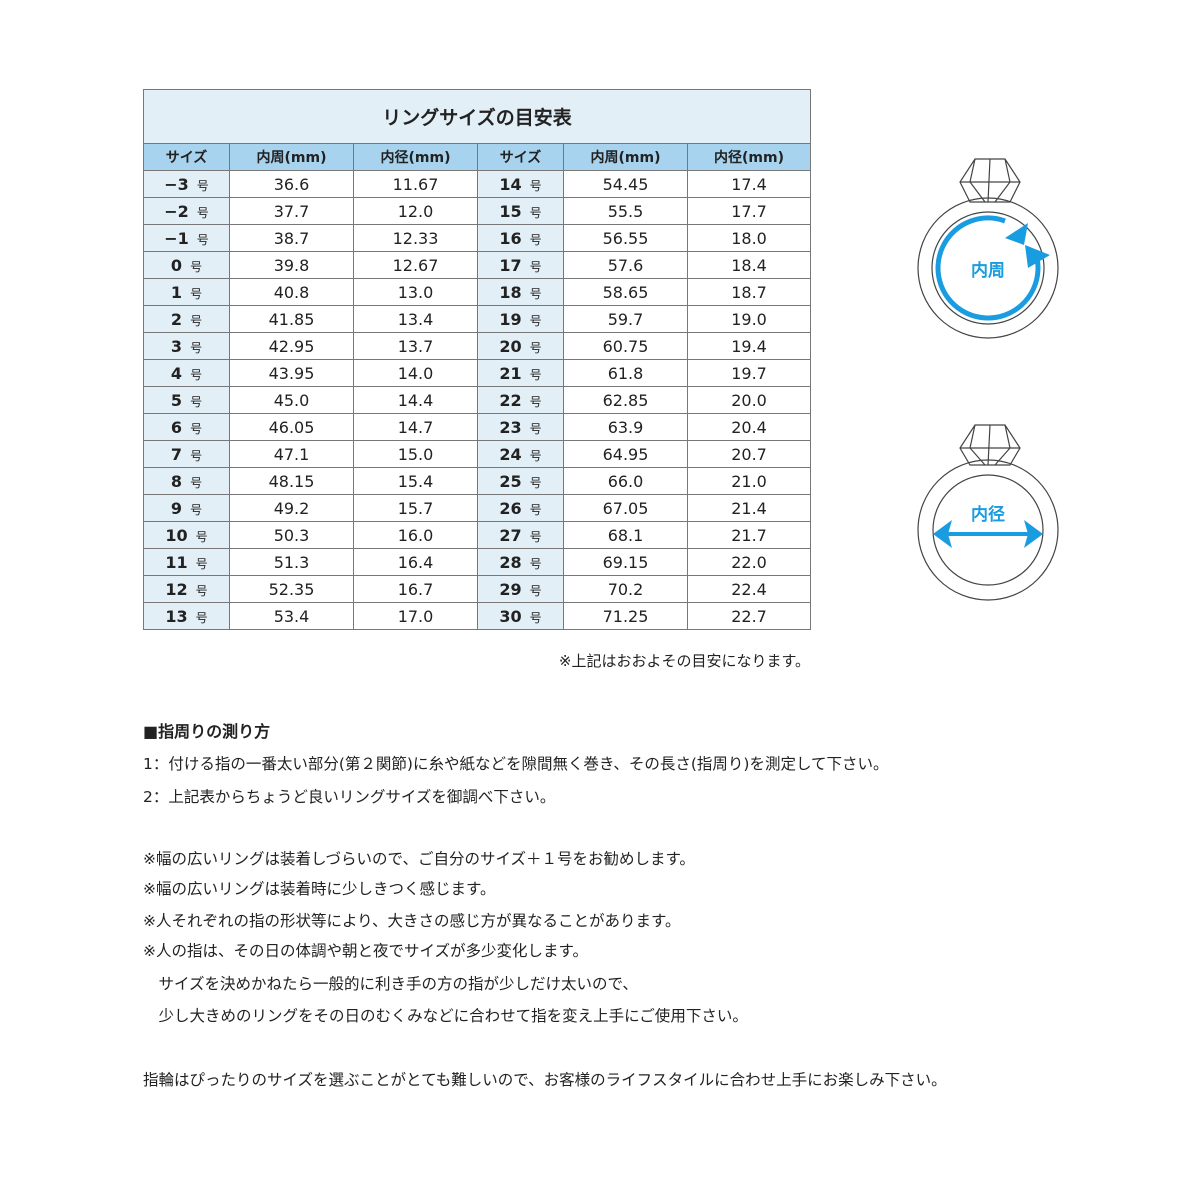 This screenshot has width=1200, height=1200. Describe the element at coordinates (520, 265) in the screenshot. I see `size-cell: 17 号` at that location.